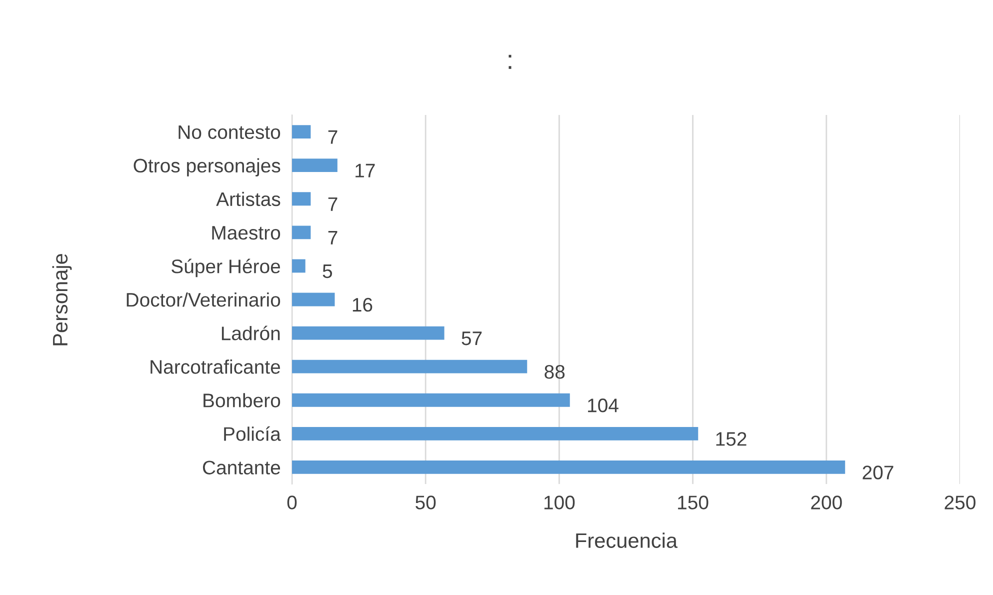 The height and width of the screenshot is (595, 993). I want to click on y-tick-label: Bombero, so click(242, 400).